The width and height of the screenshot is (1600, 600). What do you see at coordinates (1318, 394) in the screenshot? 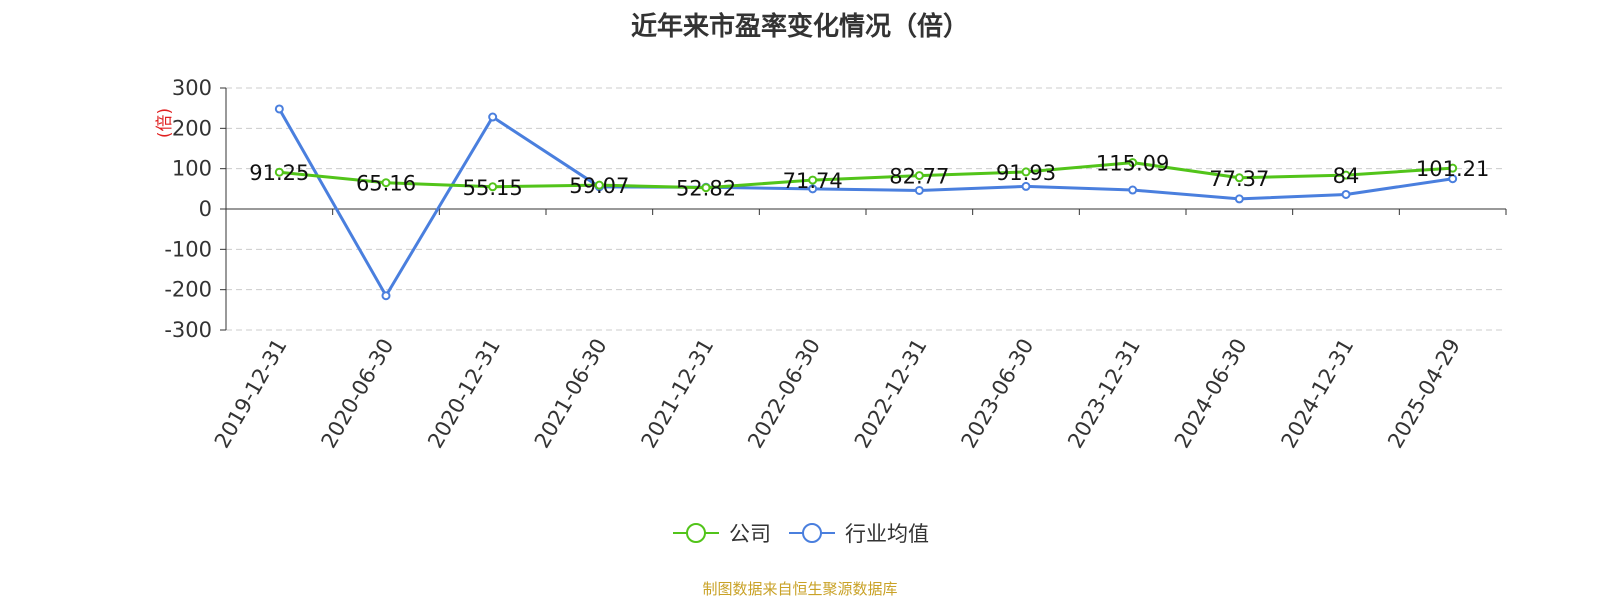
I see `x-tick-label: 2024-12-31` at bounding box center [1318, 394].